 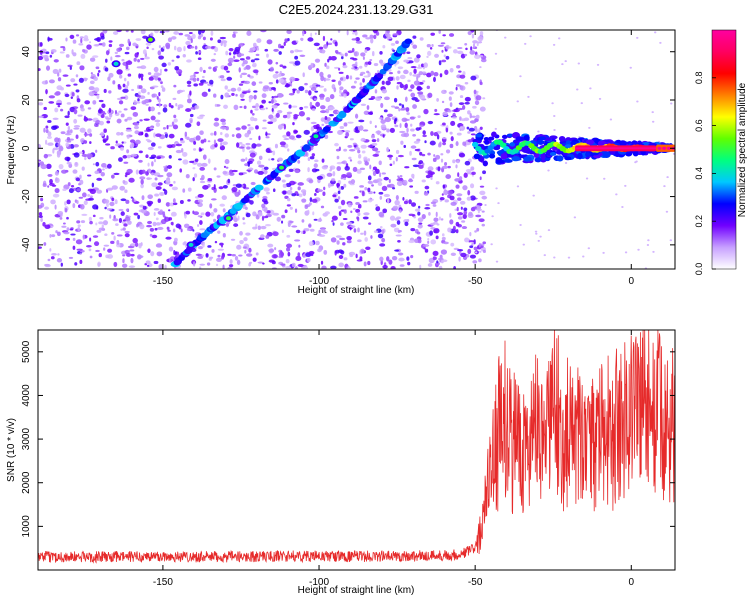 I want to click on spectrogram-track-cell, so click(x=259, y=187).